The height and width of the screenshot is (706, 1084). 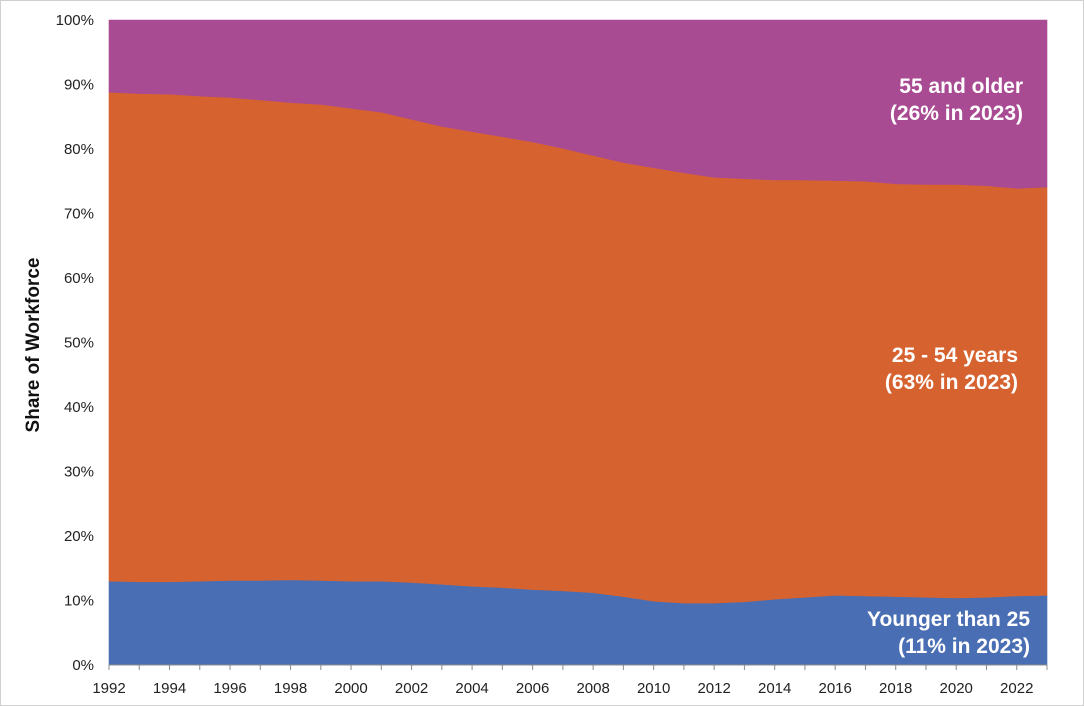 What do you see at coordinates (79, 85) in the screenshot?
I see `y-tick-label: 90%` at bounding box center [79, 85].